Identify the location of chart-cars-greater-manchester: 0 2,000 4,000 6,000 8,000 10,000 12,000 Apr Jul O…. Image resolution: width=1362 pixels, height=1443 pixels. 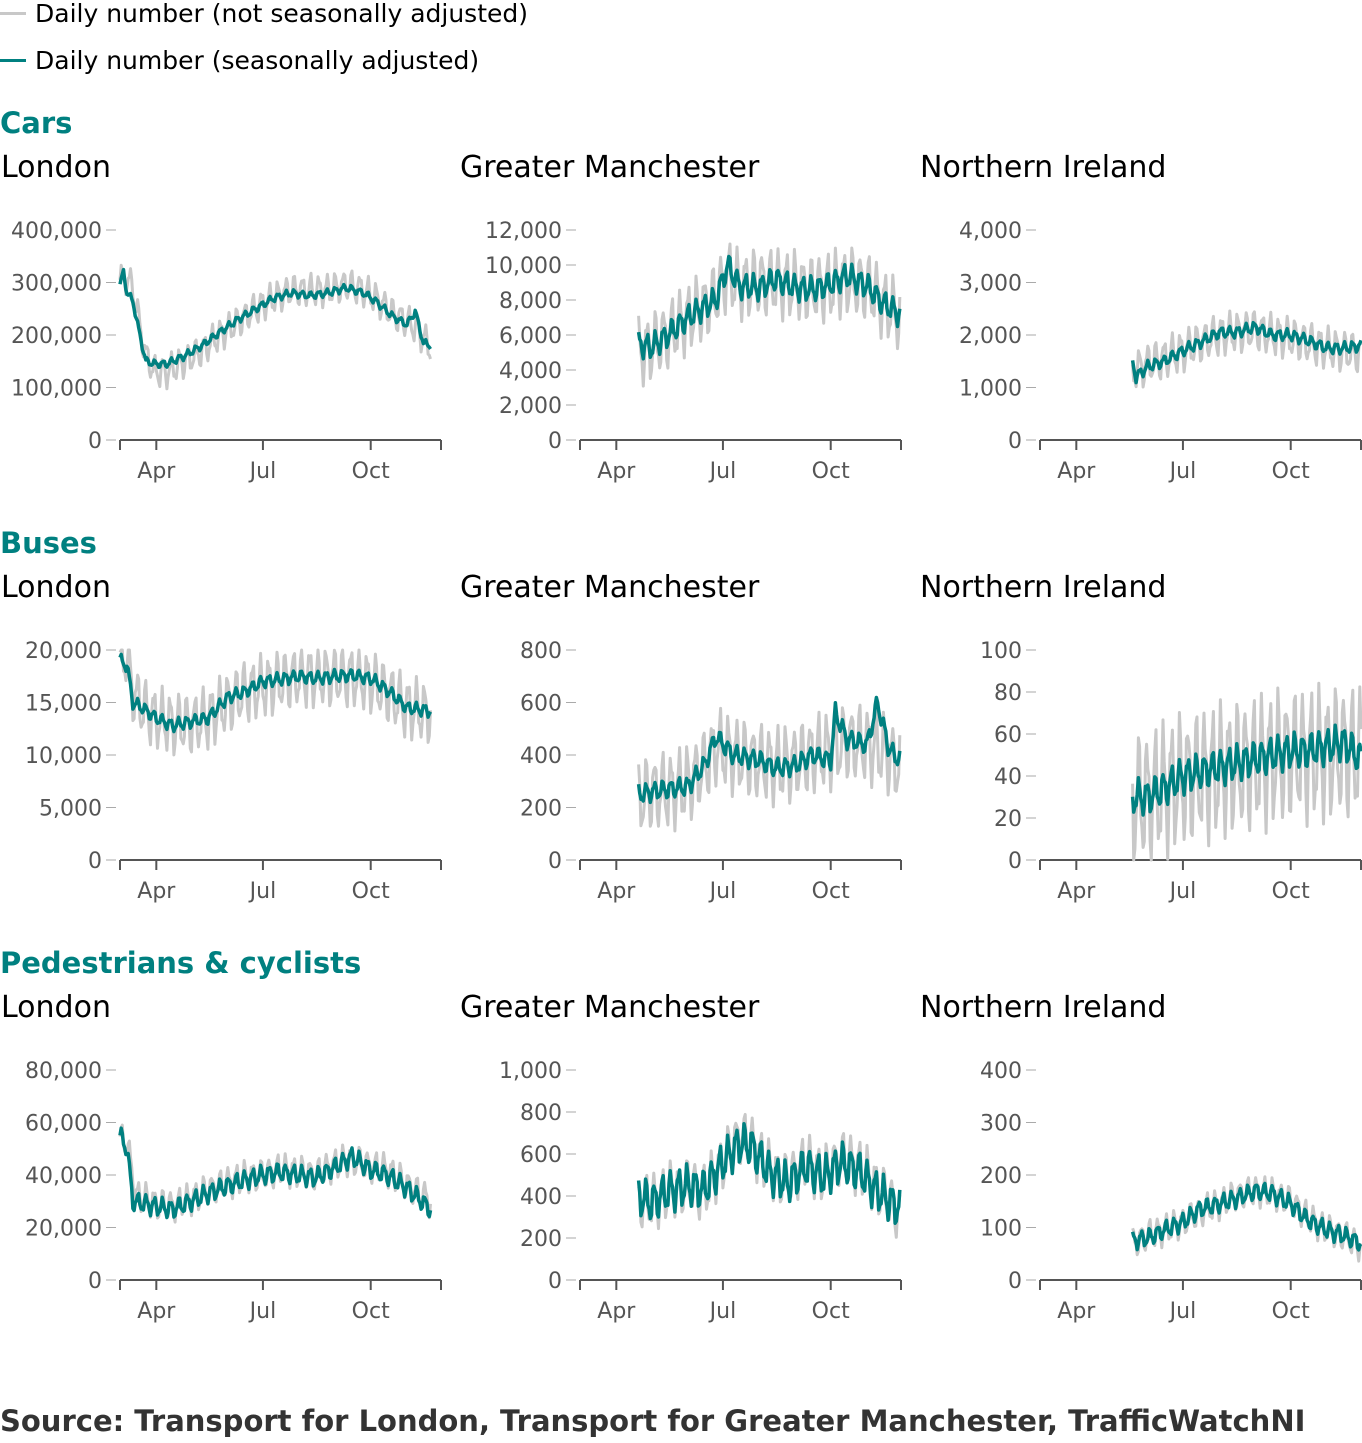
(693, 351).